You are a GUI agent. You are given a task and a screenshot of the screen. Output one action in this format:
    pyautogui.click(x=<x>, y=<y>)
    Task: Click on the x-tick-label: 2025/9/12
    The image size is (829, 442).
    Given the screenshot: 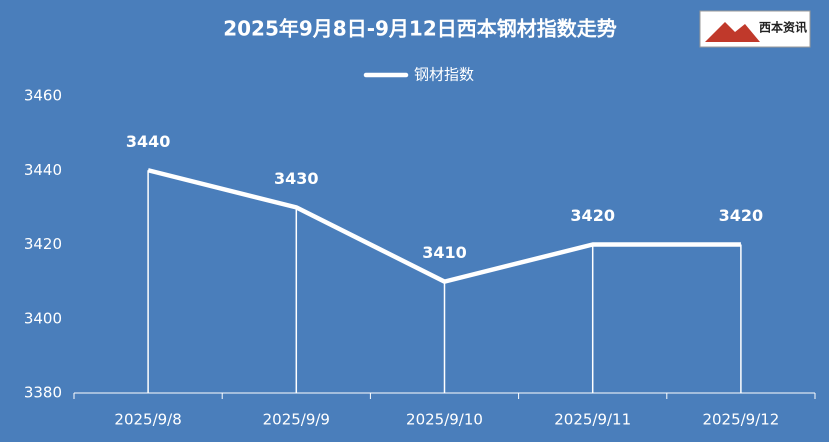 What is the action you would take?
    pyautogui.click(x=740, y=420)
    